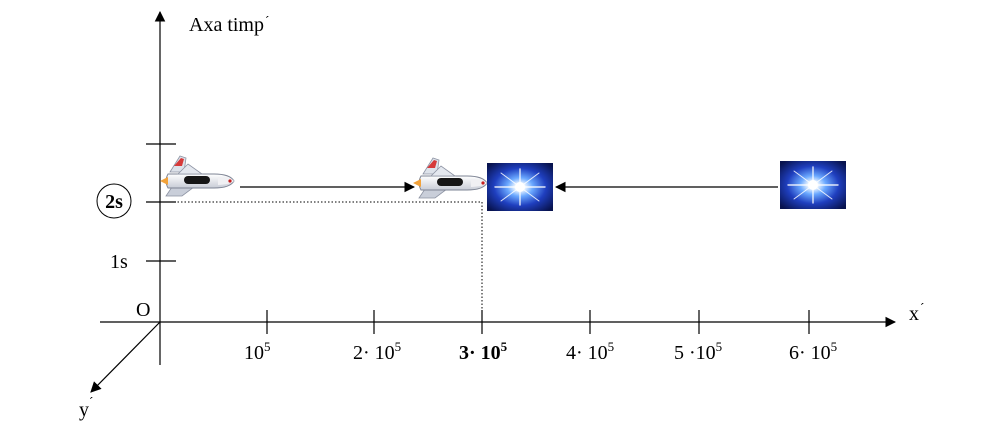  I want to click on time-tick-label-1s: 1s, so click(119, 262).